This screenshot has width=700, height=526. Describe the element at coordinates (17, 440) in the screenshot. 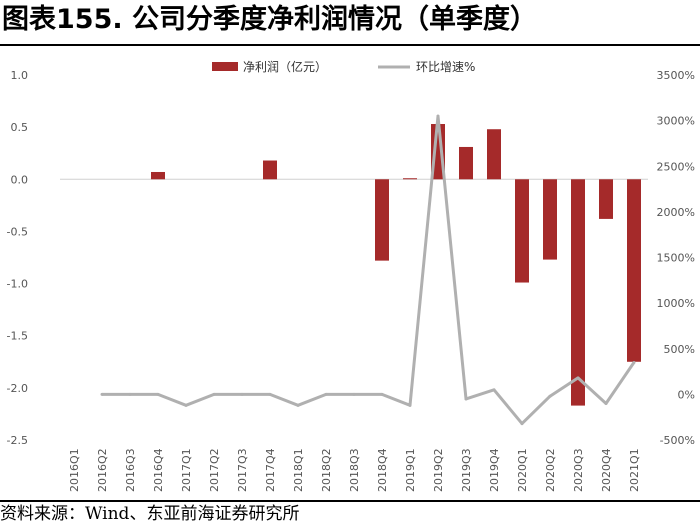

I see `left-tick-label: -2.5` at that location.